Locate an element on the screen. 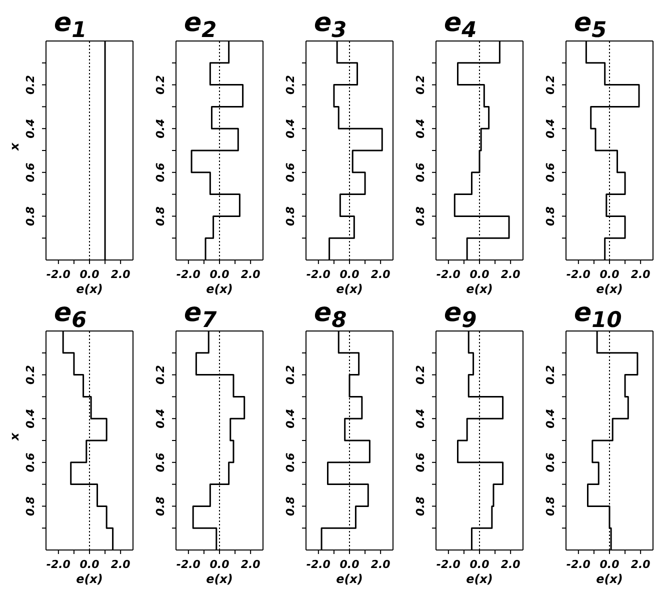 This screenshot has width=672, height=602. chart-title: e$_{2}$ is located at coordinates (200, 26).